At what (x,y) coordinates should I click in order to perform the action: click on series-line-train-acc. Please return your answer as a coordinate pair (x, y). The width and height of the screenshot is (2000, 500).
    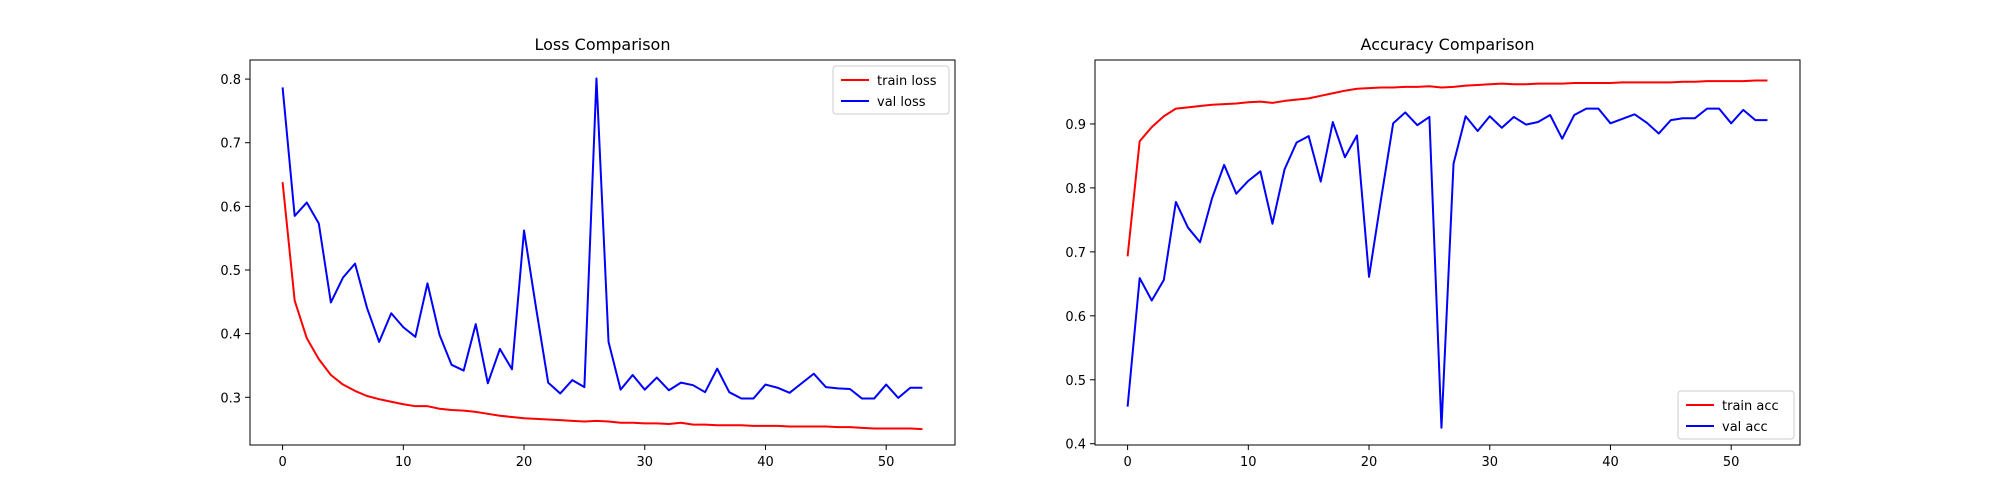
    Looking at the image, I should click on (1447, 168).